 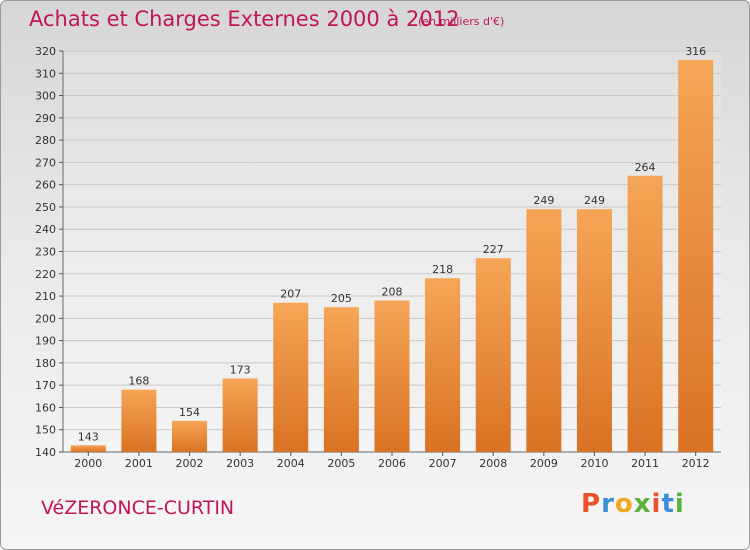 I want to click on proxiti-logo: Proxiti, so click(x=633, y=504).